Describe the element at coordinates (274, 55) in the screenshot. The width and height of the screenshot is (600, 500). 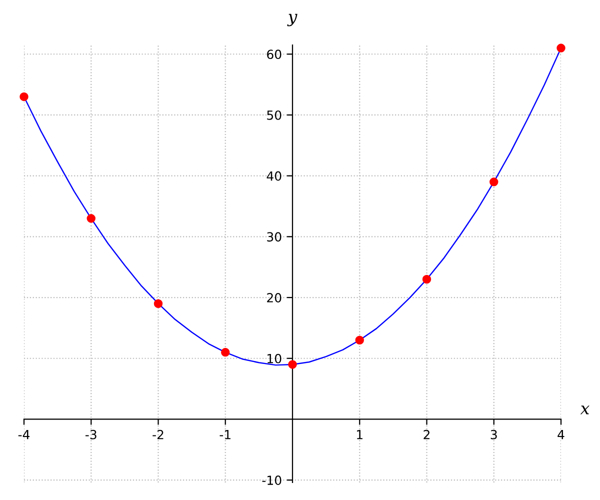
I see `y-tick-label: 60` at that location.